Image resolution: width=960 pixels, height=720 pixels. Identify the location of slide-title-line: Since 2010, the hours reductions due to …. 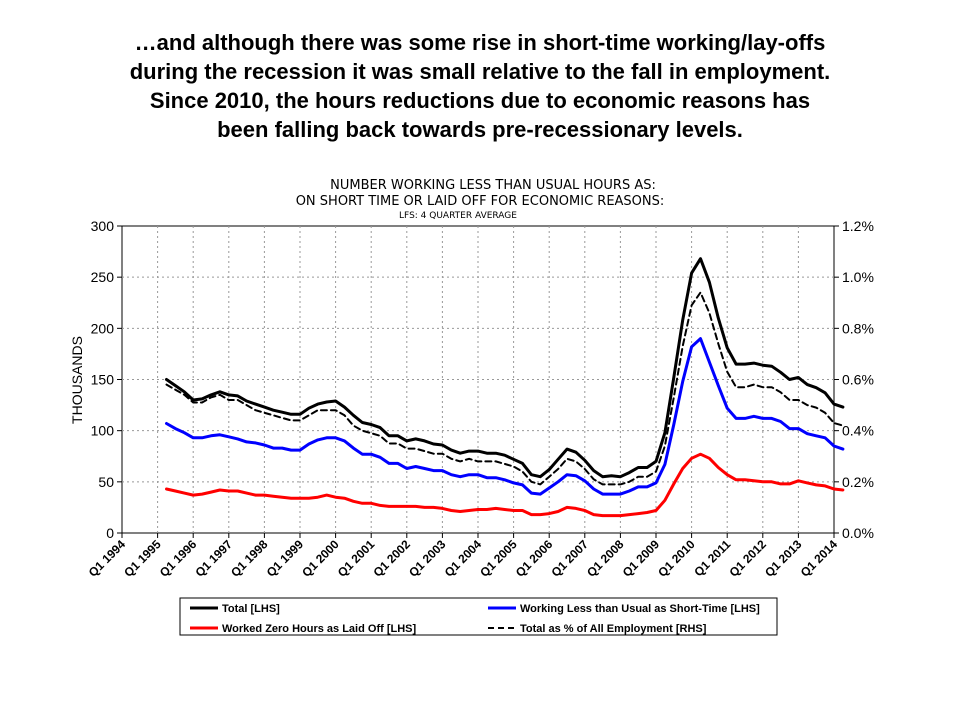
(480, 100).